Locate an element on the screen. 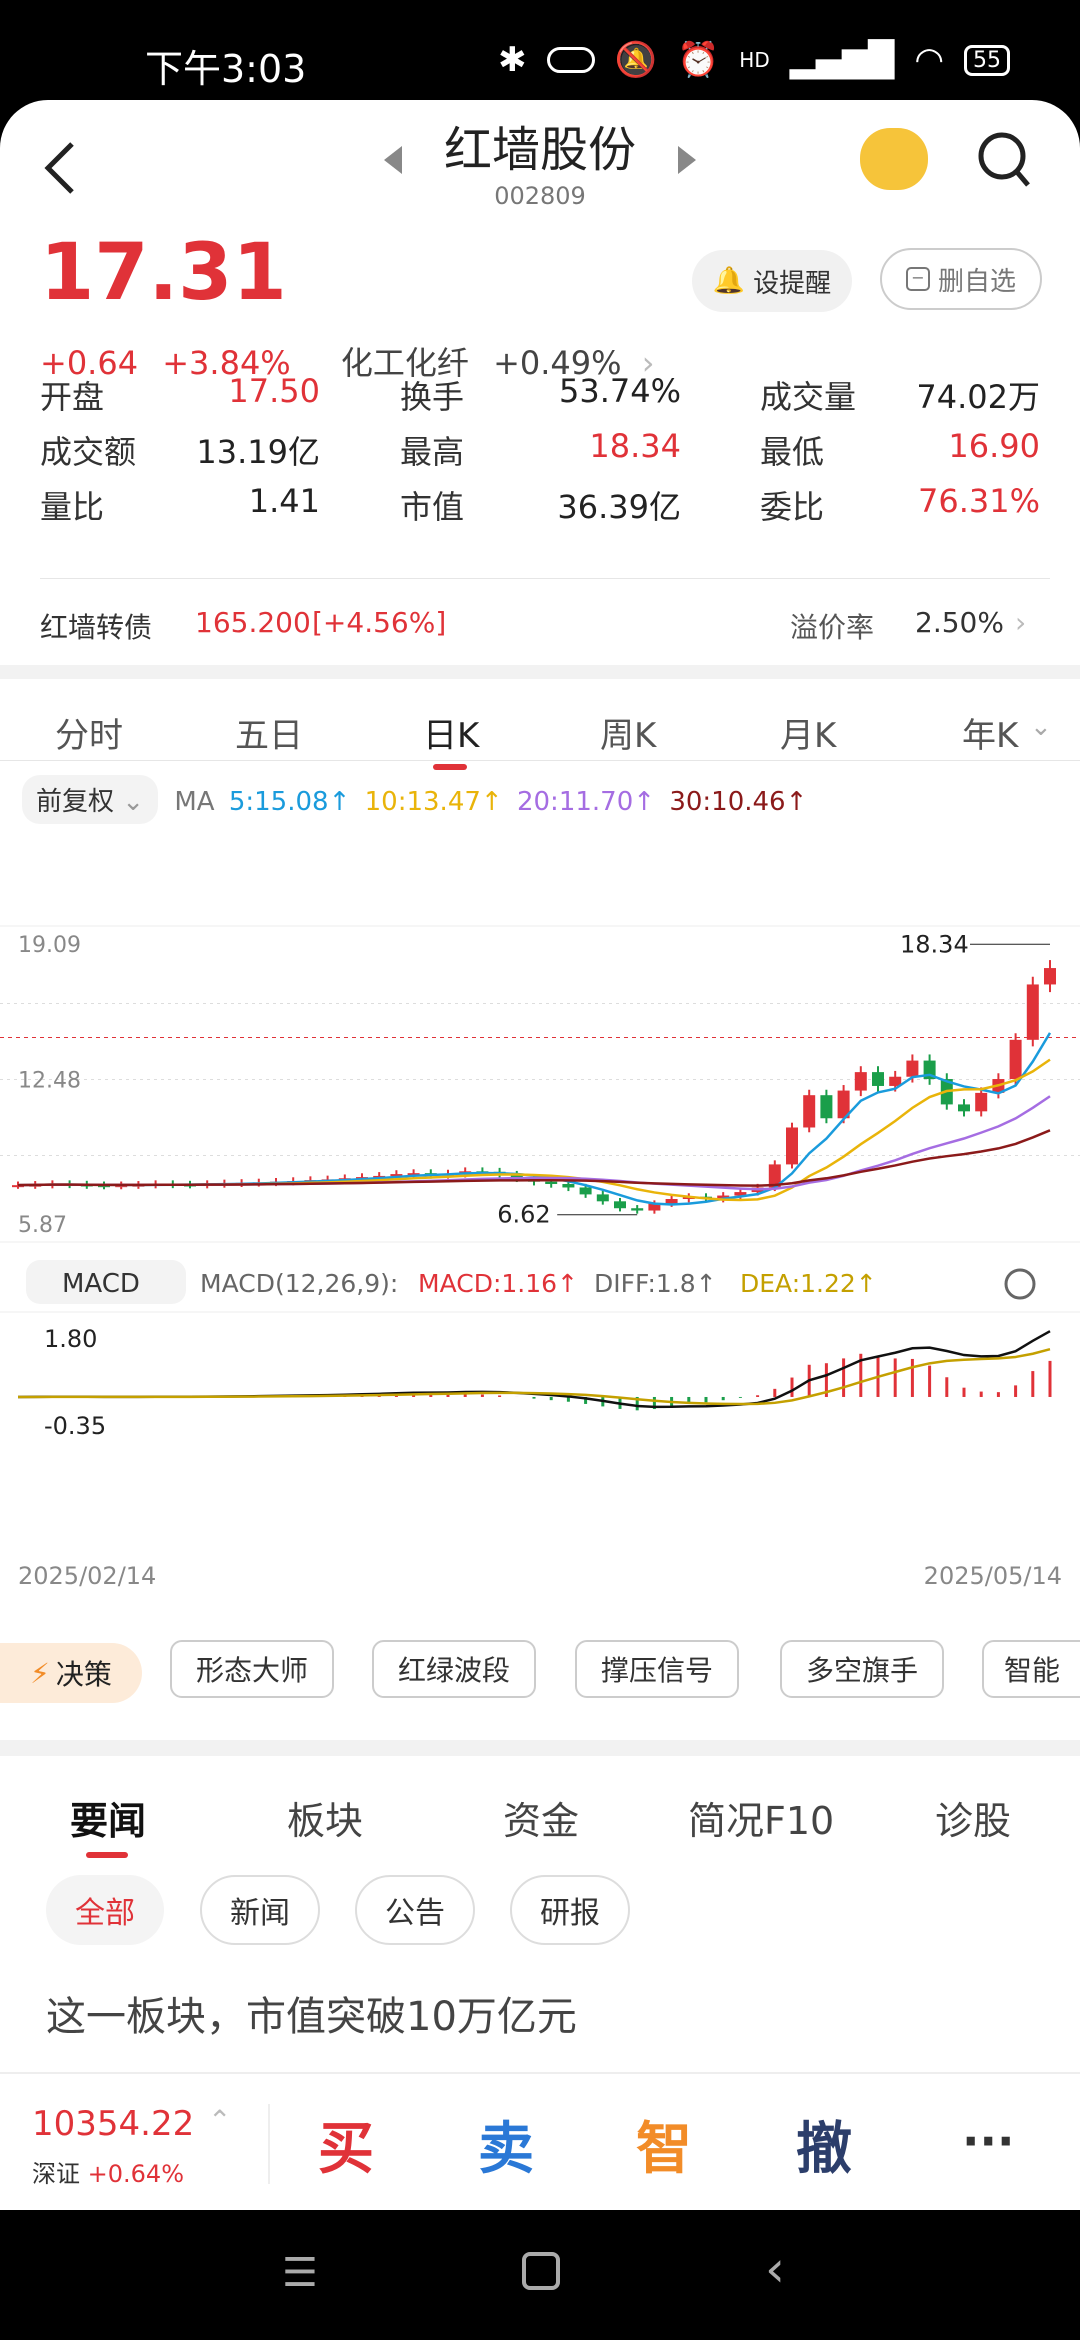 The image size is (1080, 2340). ma30-value: 30:10.46 is located at coordinates (727, 802).